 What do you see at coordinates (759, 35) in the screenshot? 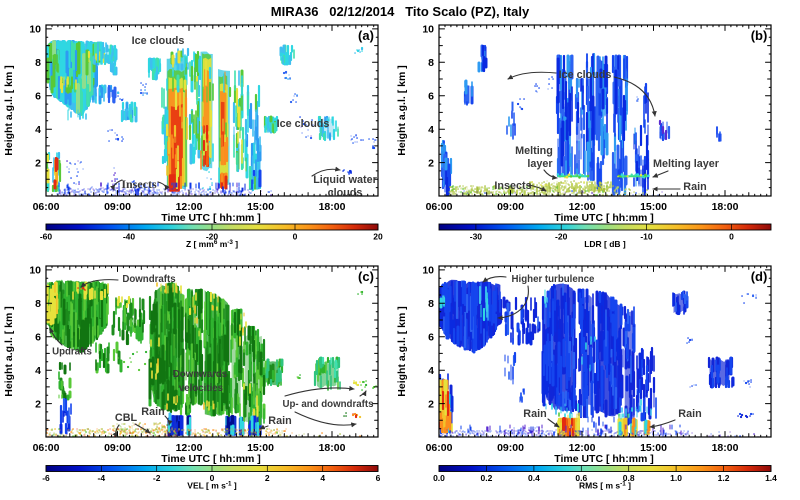
I see `svg-text: (b)` at bounding box center [759, 35].